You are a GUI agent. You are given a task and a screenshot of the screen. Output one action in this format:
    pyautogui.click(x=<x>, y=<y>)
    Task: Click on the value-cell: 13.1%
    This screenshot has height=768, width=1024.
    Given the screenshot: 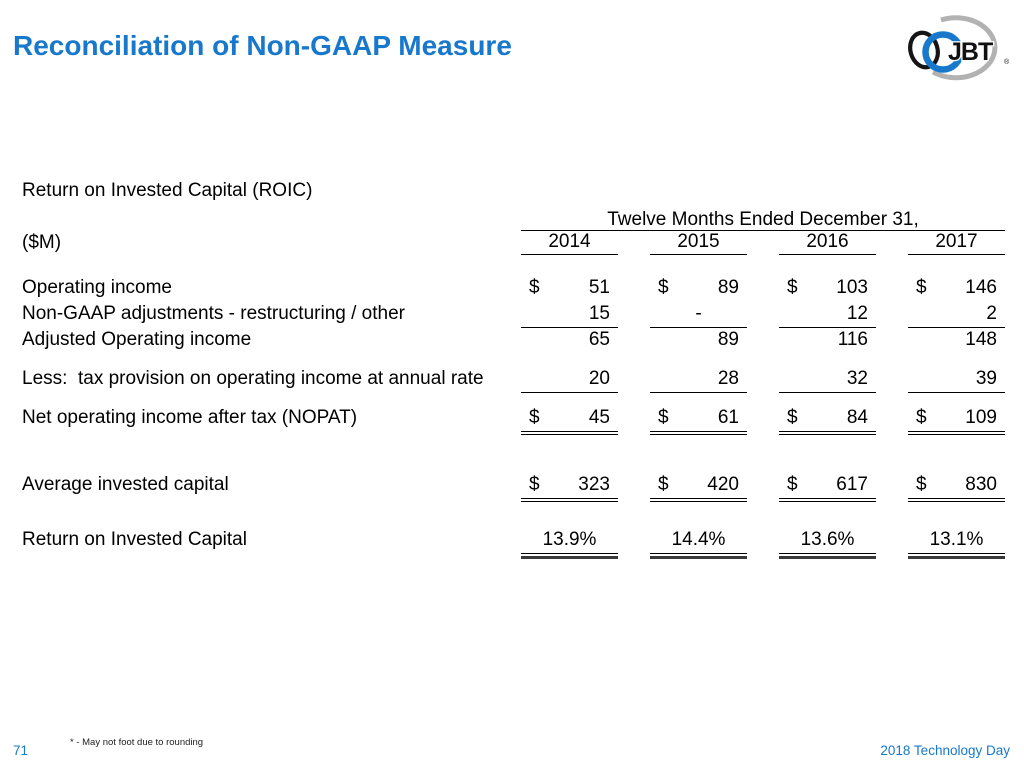 What is the action you would take?
    pyautogui.click(x=956, y=543)
    